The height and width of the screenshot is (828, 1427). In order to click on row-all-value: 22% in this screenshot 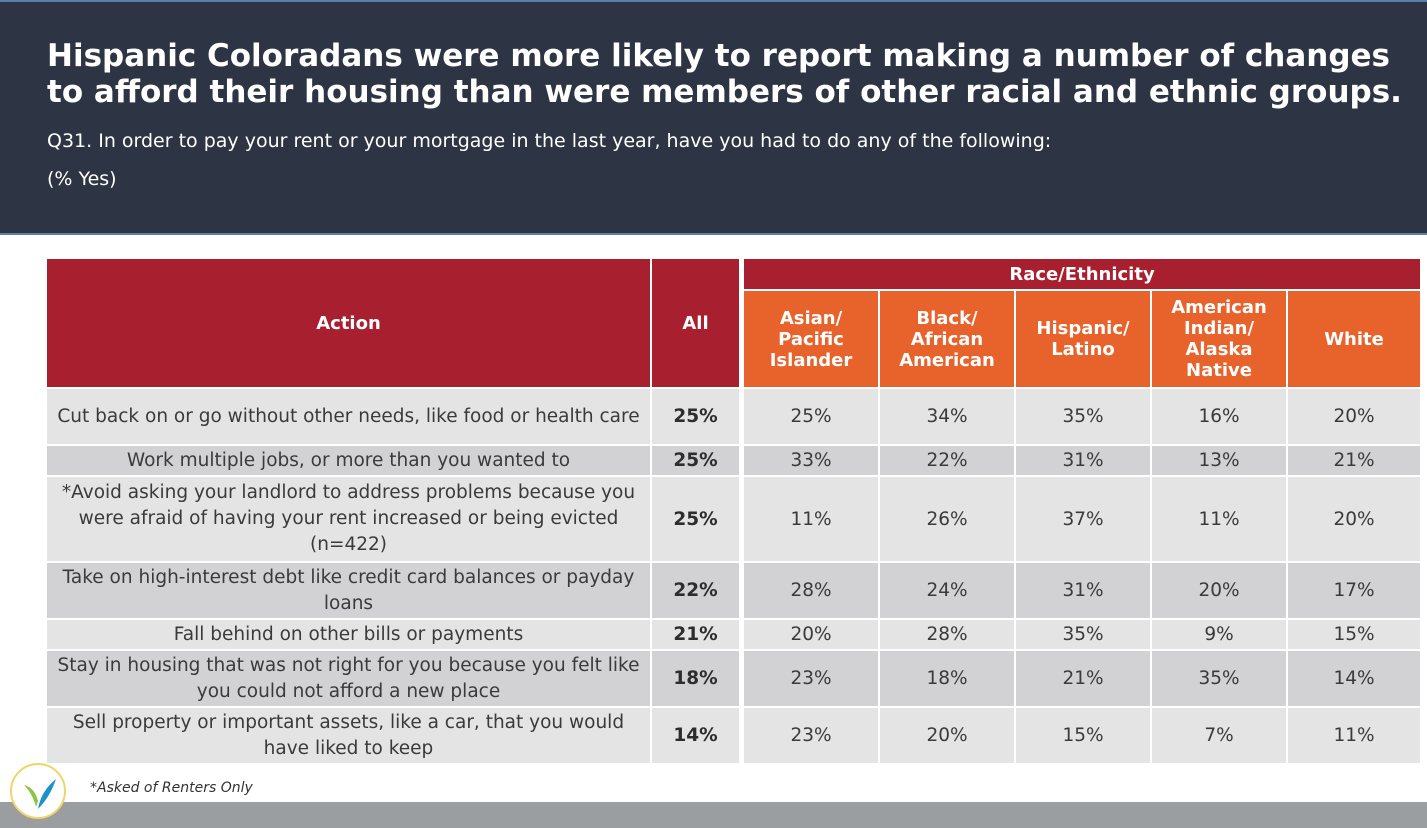, I will do `click(695, 590)`.